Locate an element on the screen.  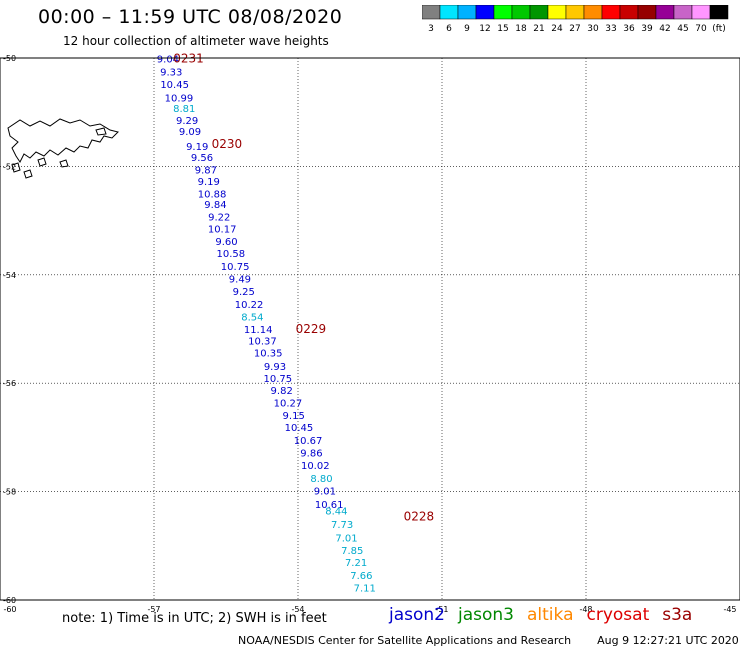
falkland-coastline is located at coordinates (63, 140).